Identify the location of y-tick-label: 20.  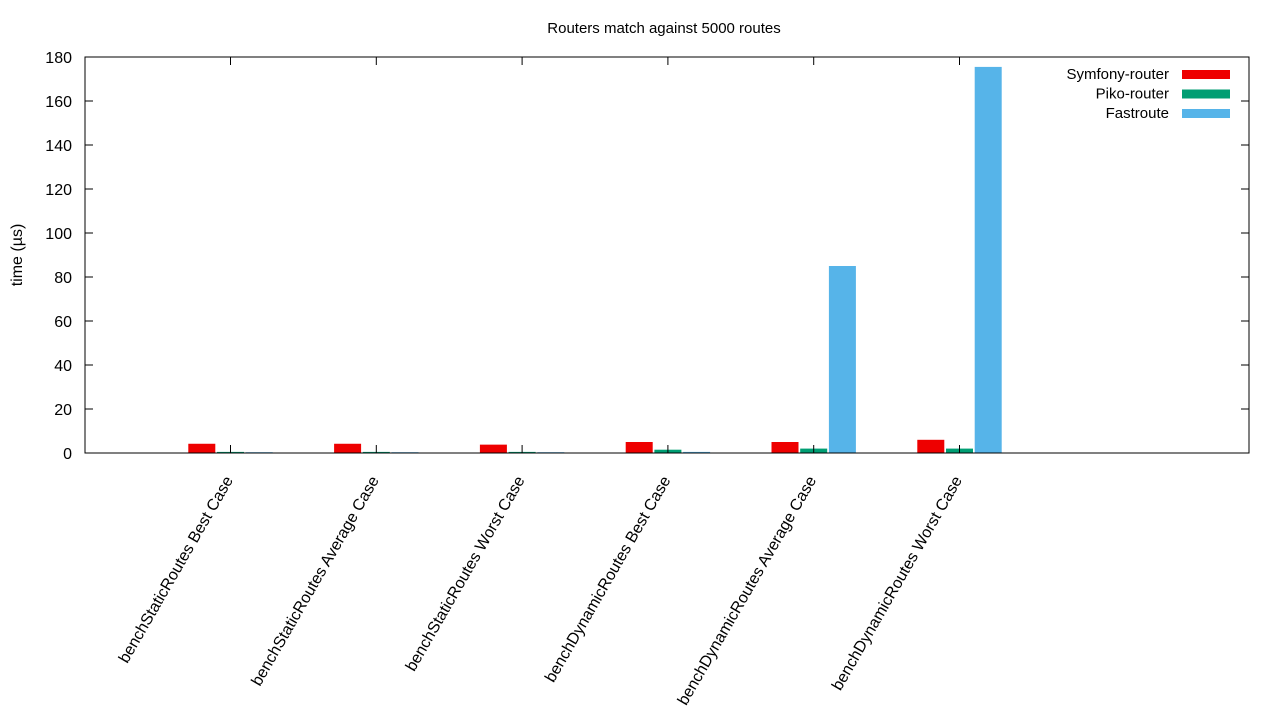
(63, 410).